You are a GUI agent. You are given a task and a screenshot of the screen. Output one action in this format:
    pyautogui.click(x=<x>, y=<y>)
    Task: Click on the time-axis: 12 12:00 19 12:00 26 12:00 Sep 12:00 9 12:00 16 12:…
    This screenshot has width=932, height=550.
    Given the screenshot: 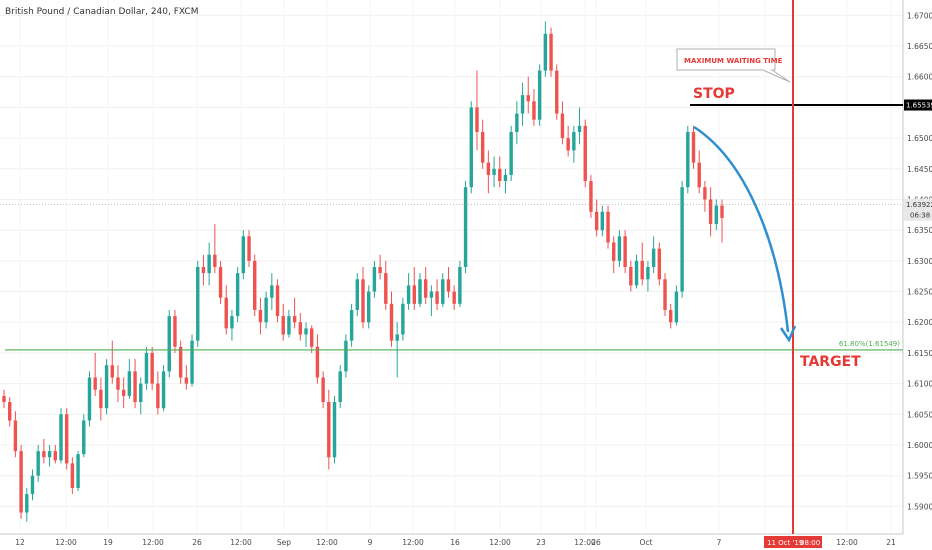 What is the action you would take?
    pyautogui.click(x=455, y=542)
    